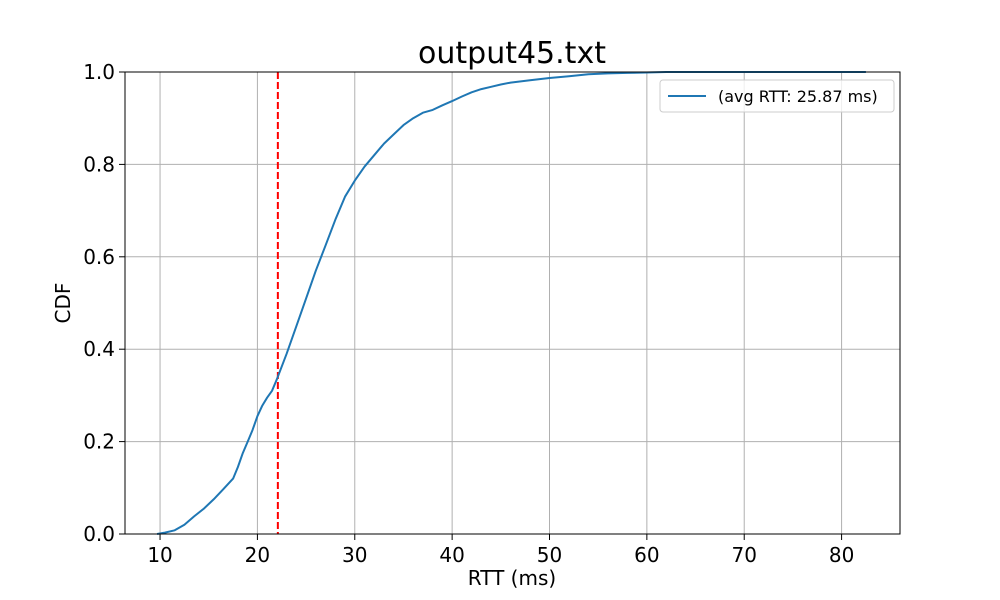 The width and height of the screenshot is (1000, 600). What do you see at coordinates (798, 96) in the screenshot?
I see `legend-label: (avg RTT: 25.87 ms)` at bounding box center [798, 96].